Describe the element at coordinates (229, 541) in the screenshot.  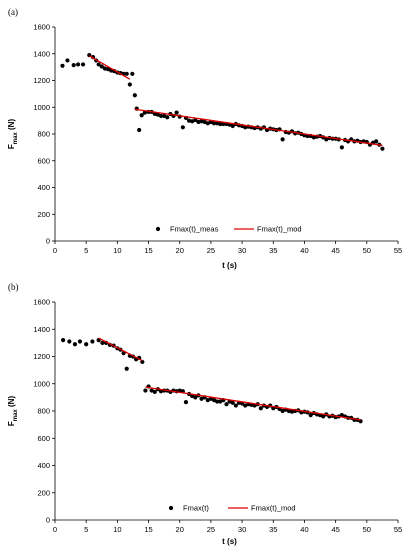
I see `x-axis-label: t (s)` at that location.